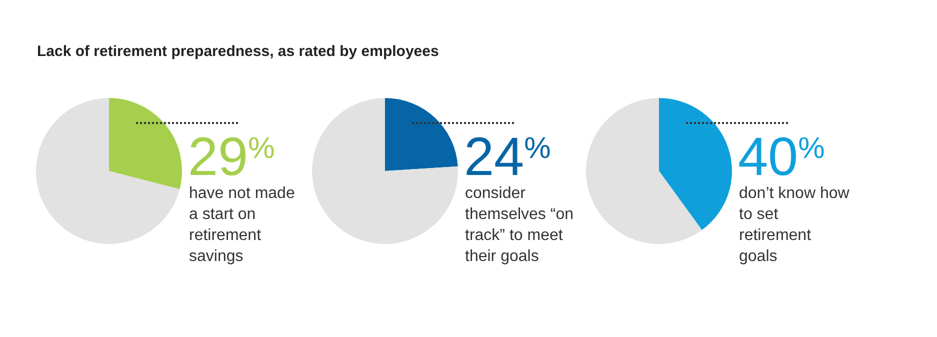  Describe the element at coordinates (238, 51) in the screenshot. I see `chart-title: Lack of retirement preparedness, as rated by employees` at that location.